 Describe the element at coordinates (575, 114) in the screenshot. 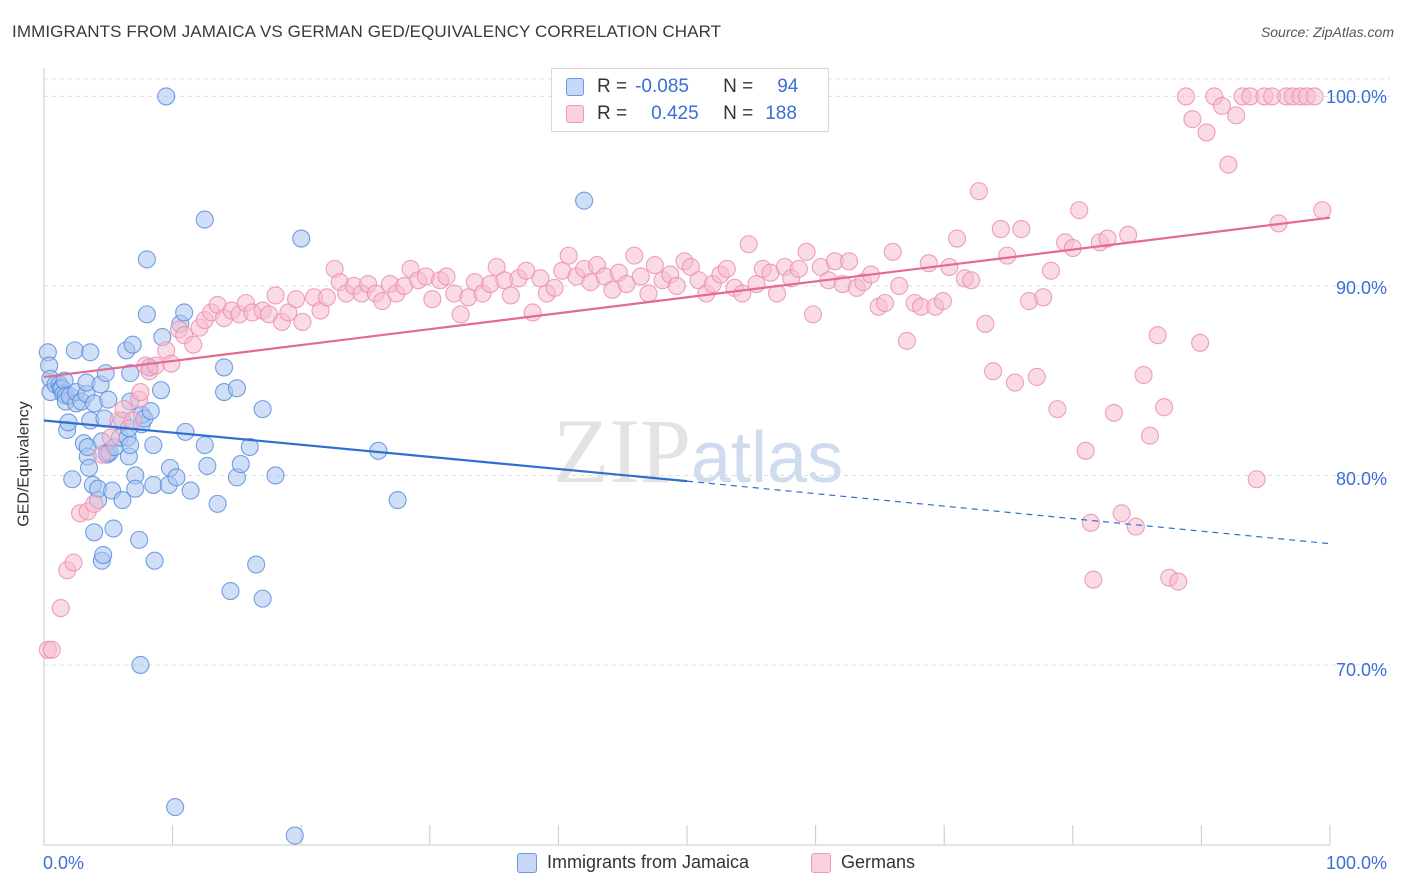

I see `legend-swatch-germans` at that location.